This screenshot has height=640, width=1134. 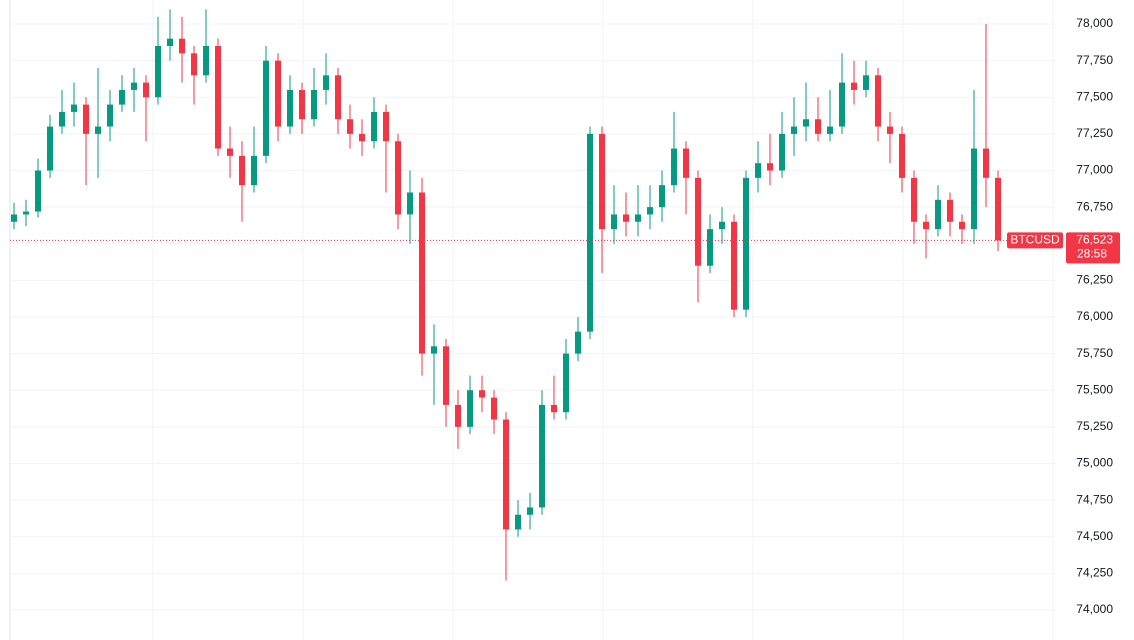 What do you see at coordinates (1094, 609) in the screenshot?
I see `y-tick-label: 74,000` at bounding box center [1094, 609].